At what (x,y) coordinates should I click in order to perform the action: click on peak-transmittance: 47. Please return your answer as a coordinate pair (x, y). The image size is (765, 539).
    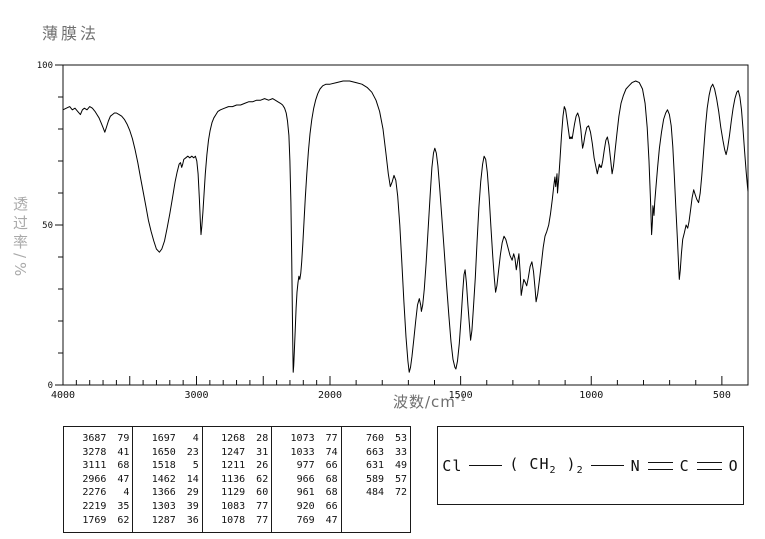
    Looking at the image, I should click on (123, 479).